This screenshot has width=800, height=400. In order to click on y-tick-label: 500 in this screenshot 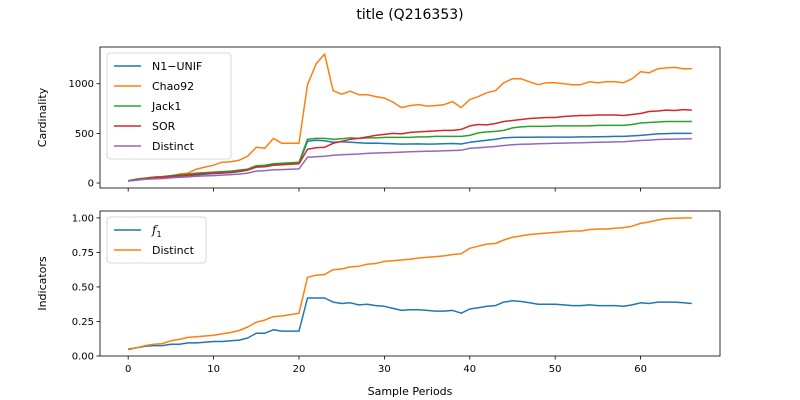, I will do `click(84, 134)`.